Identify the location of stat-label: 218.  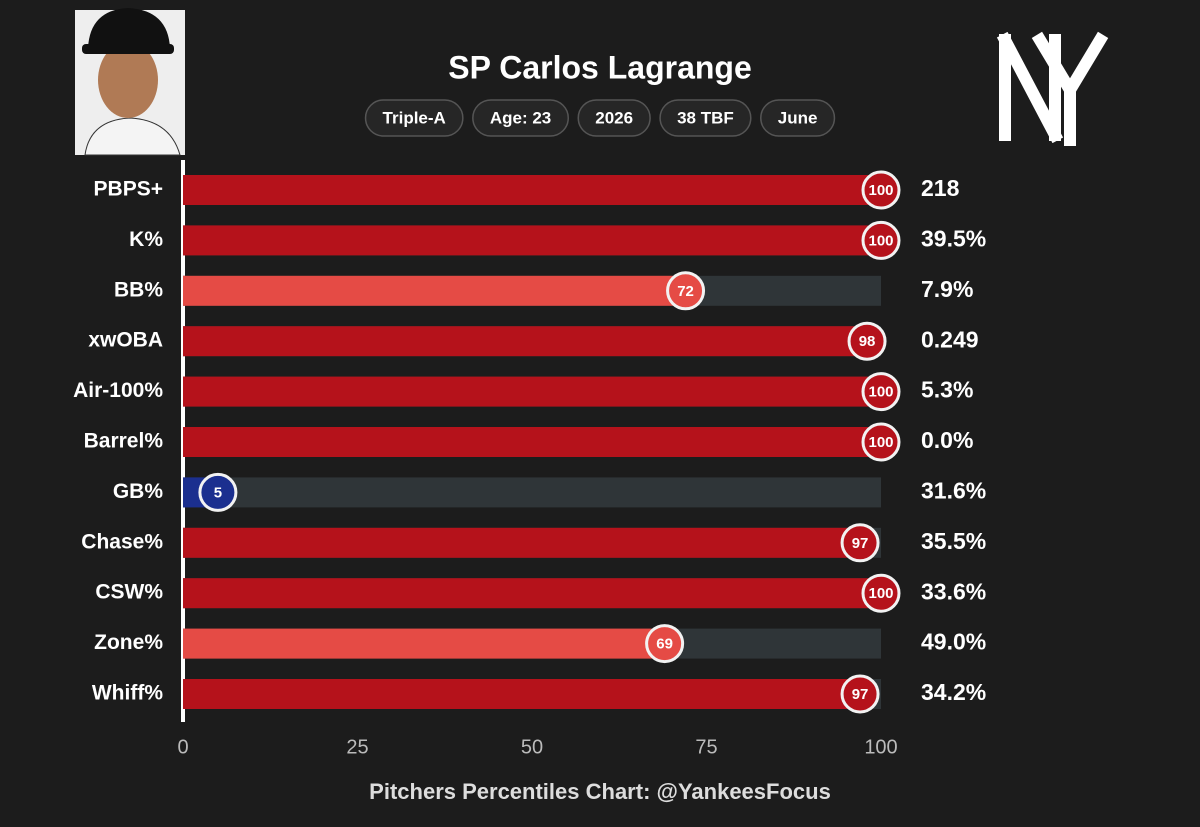
(940, 188).